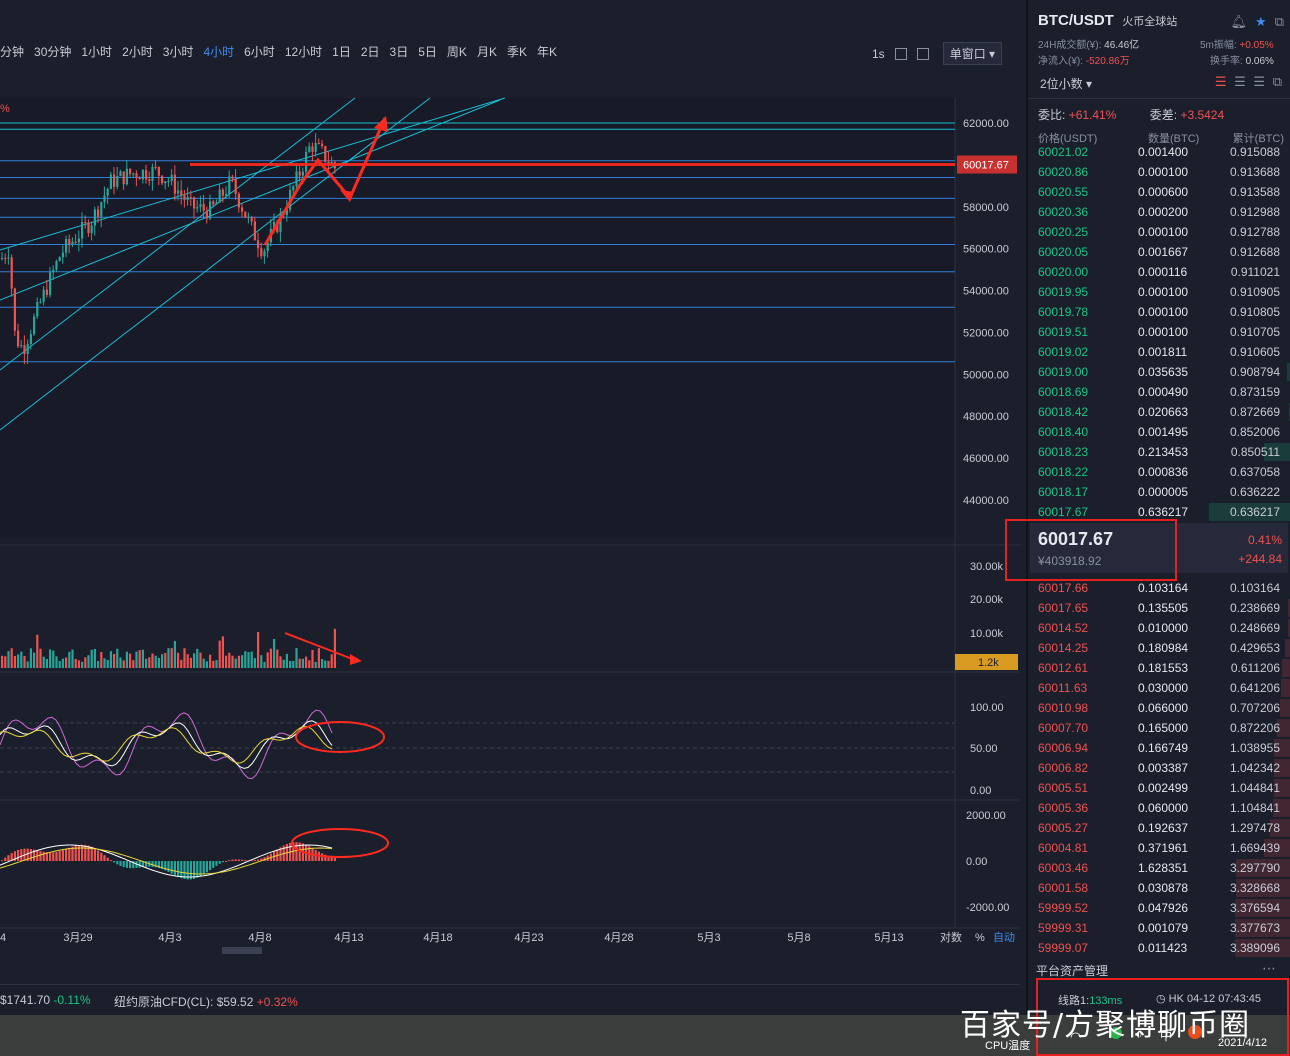  What do you see at coordinates (486, 51) in the screenshot?
I see `timeframe-13: 月K` at bounding box center [486, 51].